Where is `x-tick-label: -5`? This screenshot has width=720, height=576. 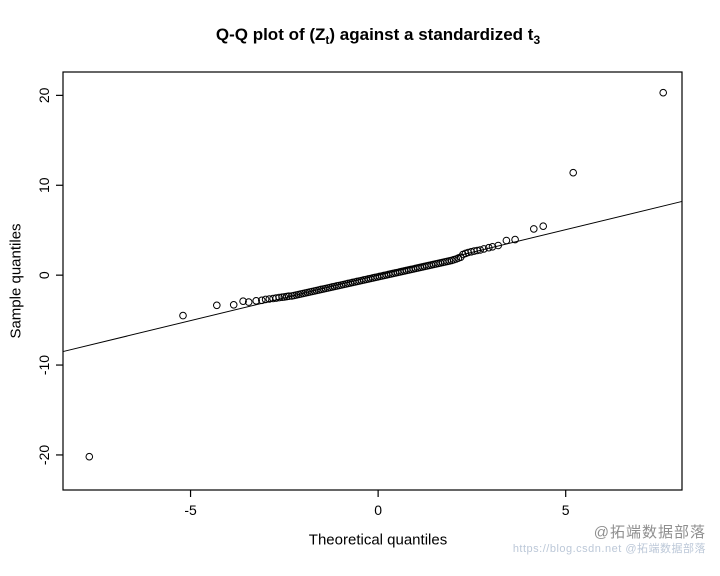
x-tick-label: -5 is located at coordinates (190, 510).